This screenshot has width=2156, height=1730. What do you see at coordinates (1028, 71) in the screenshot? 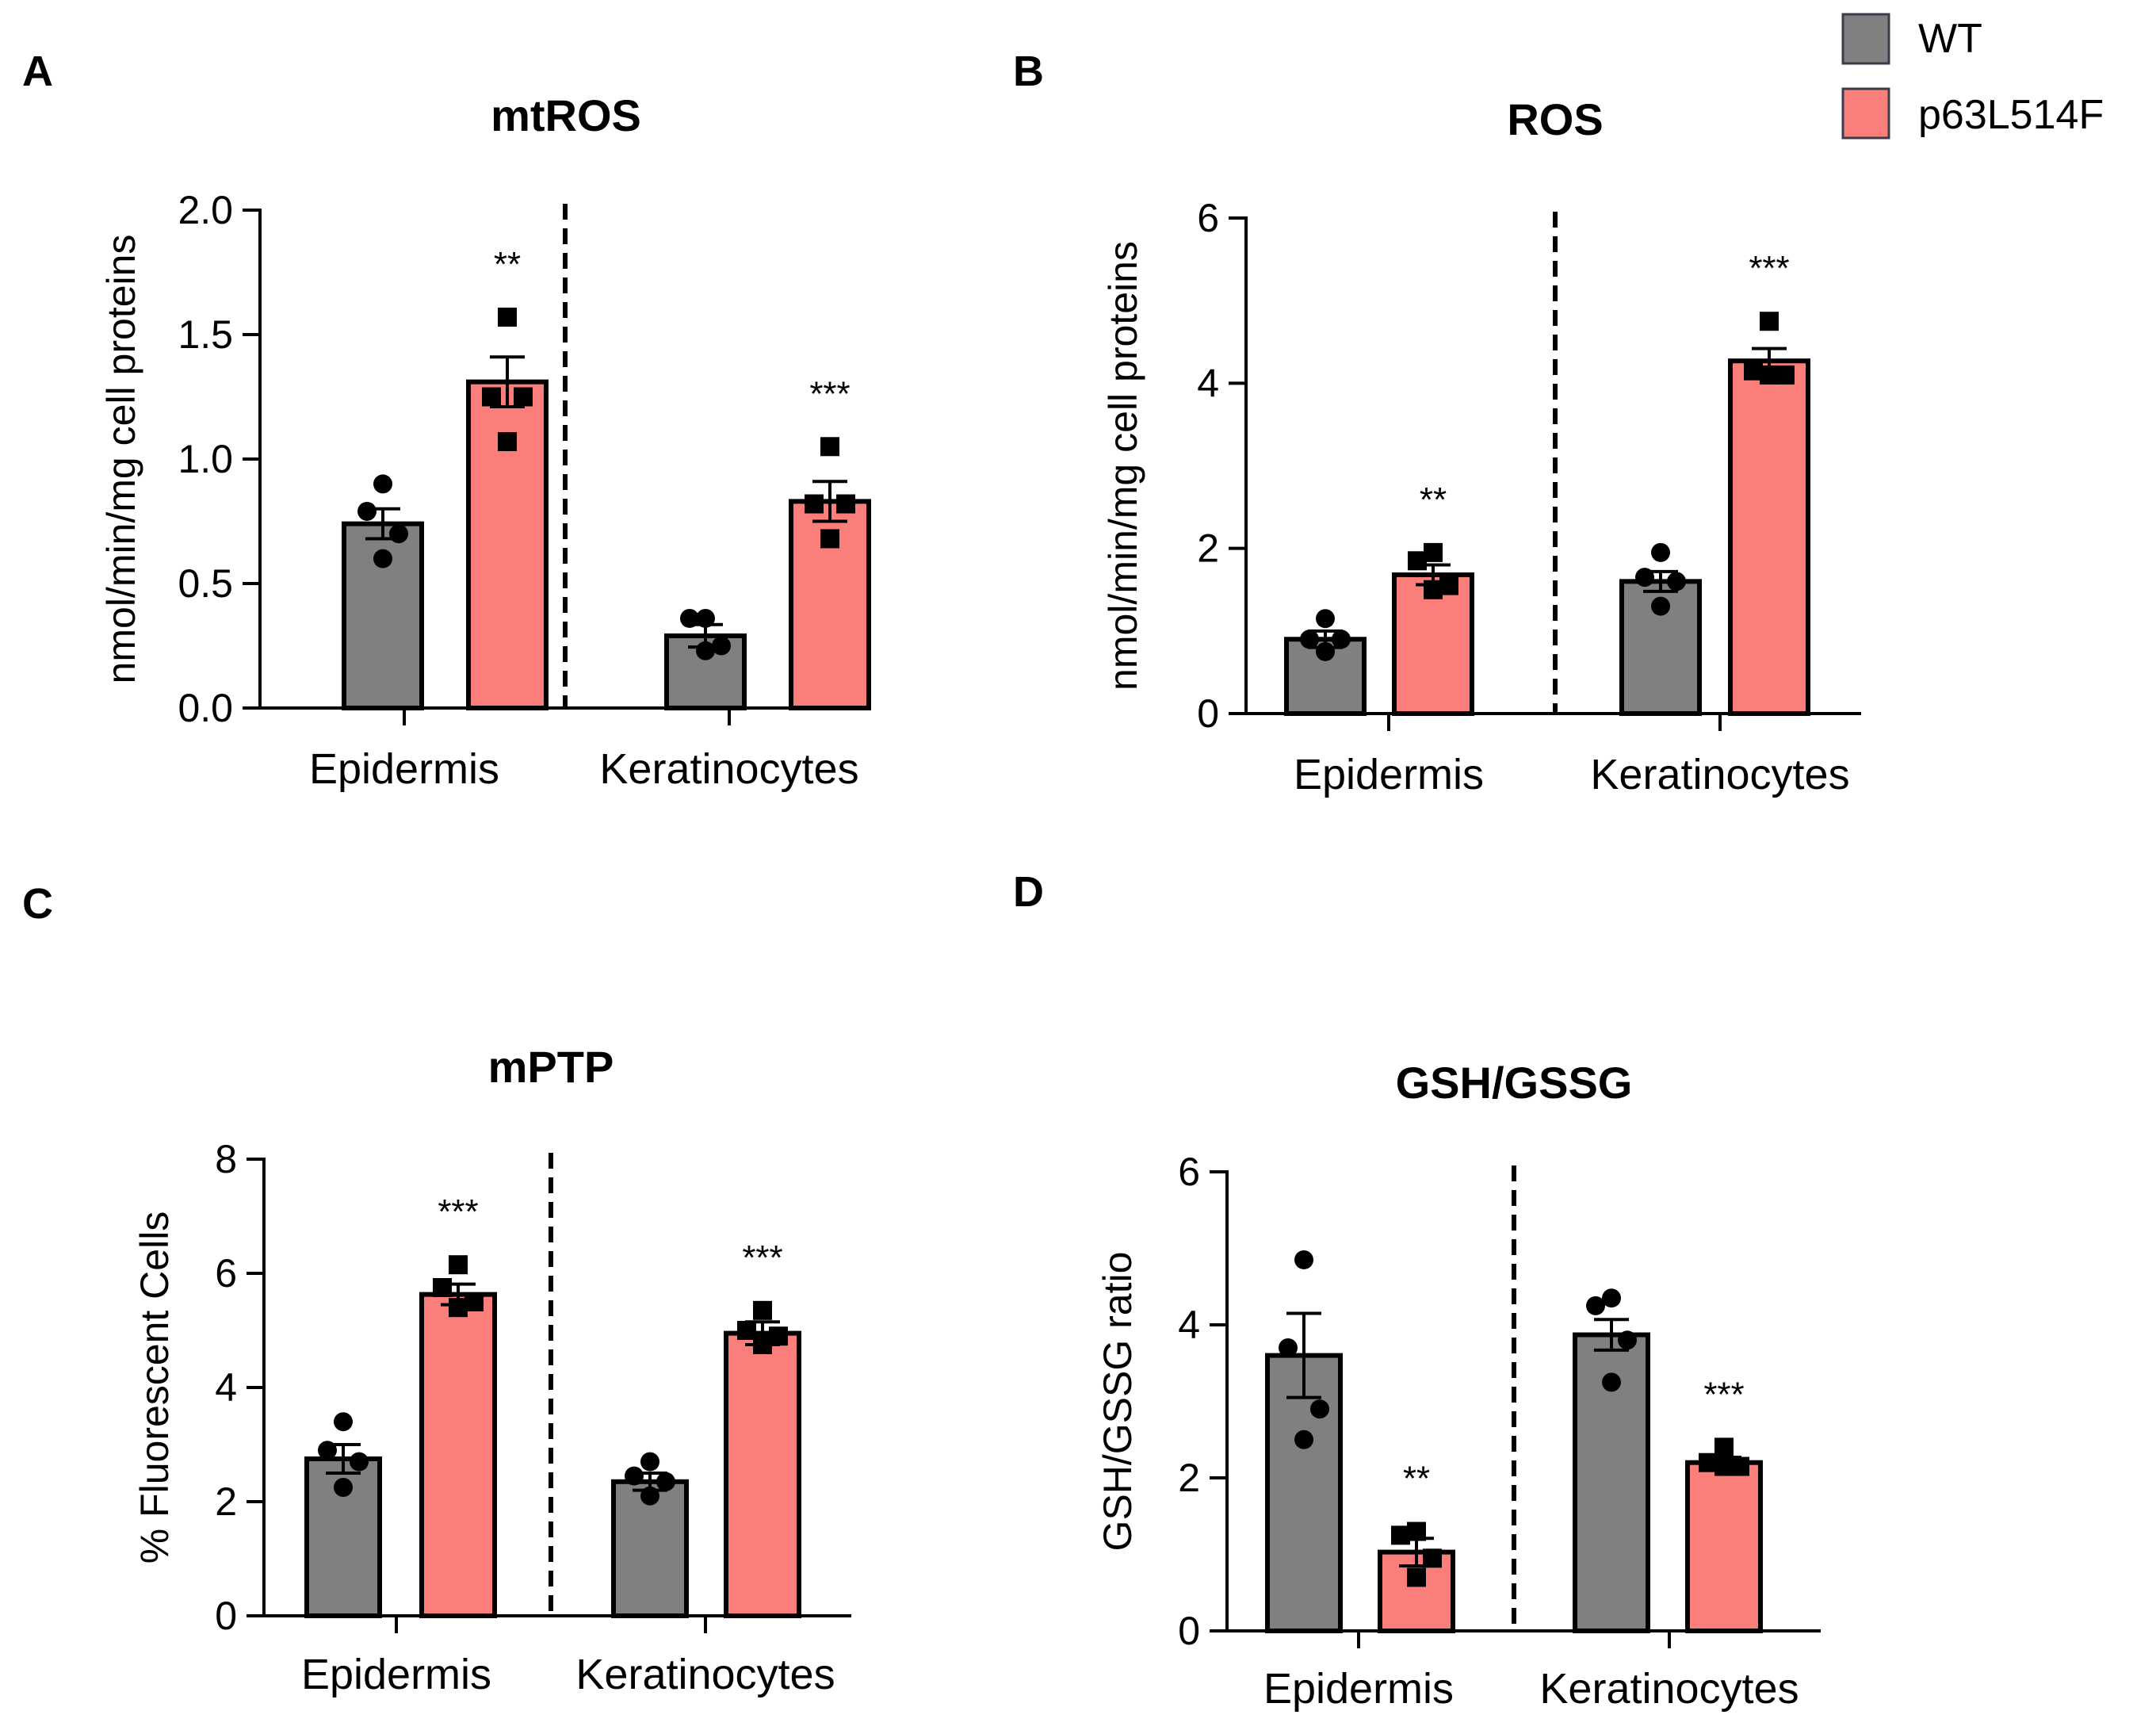
I see `panel-letter: B` at bounding box center [1028, 71].